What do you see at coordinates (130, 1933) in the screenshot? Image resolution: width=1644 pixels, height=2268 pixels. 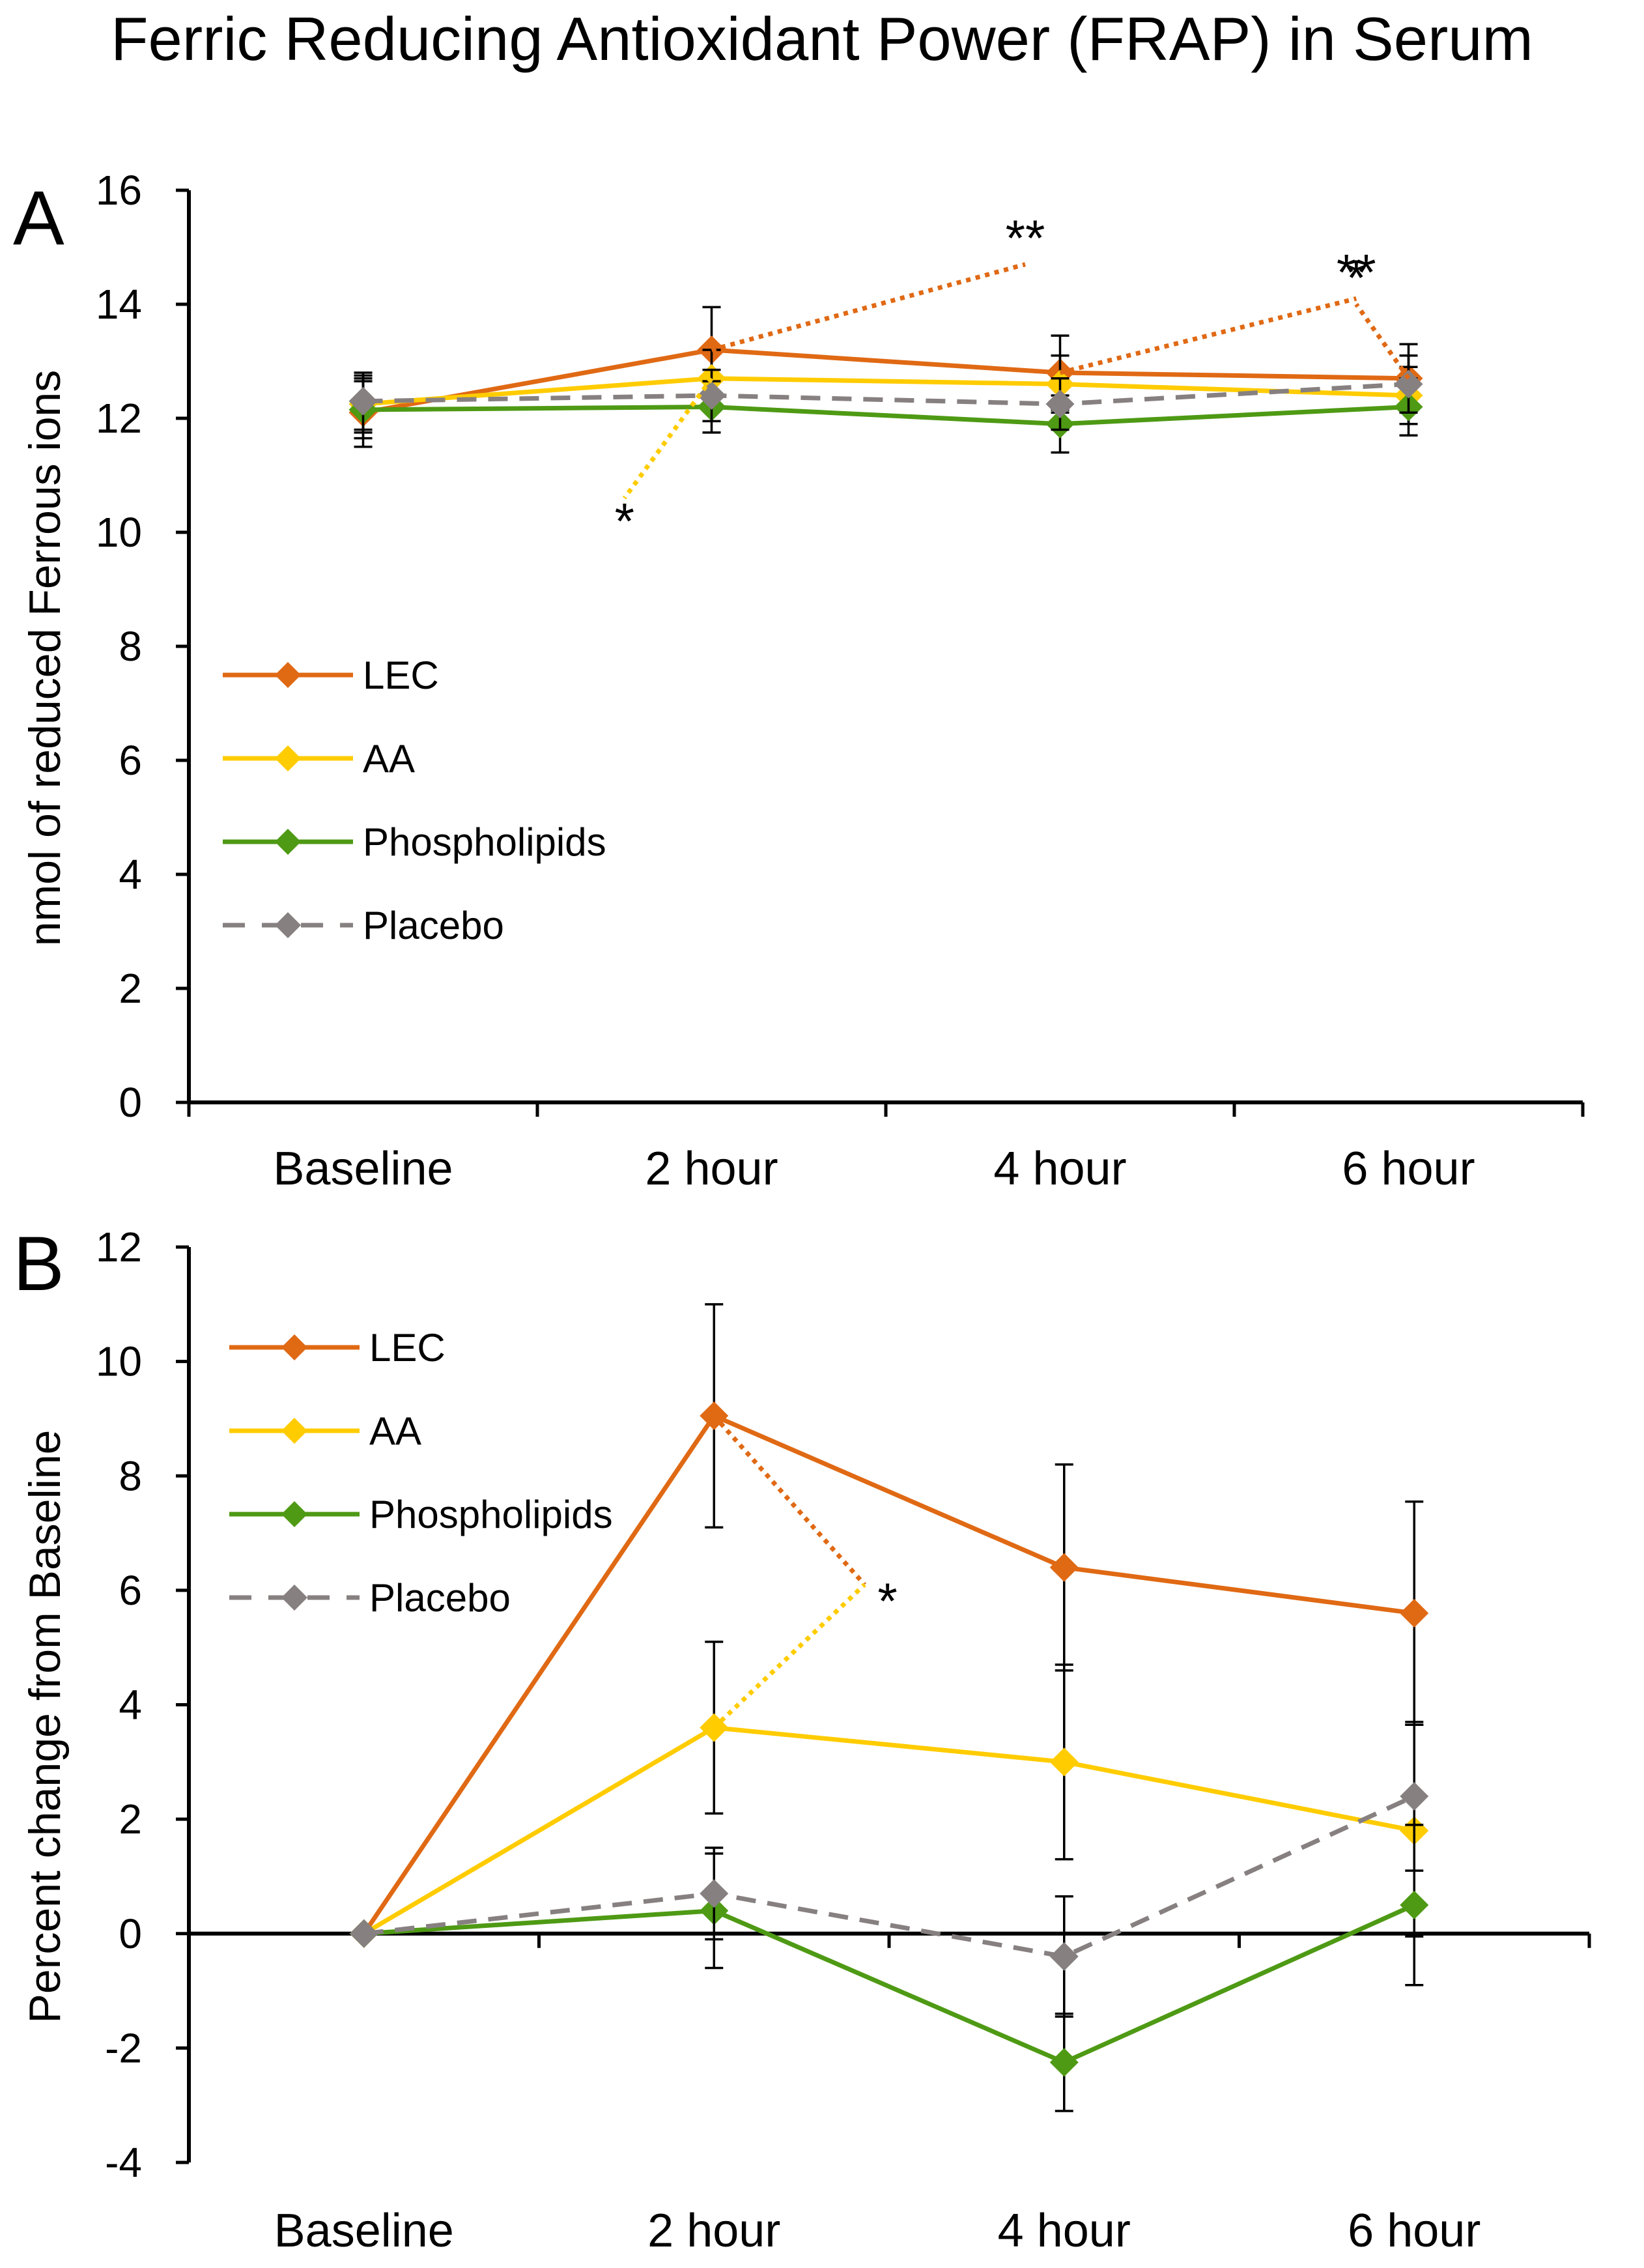 I see `panel-b-y-tick-label: 0` at bounding box center [130, 1933].